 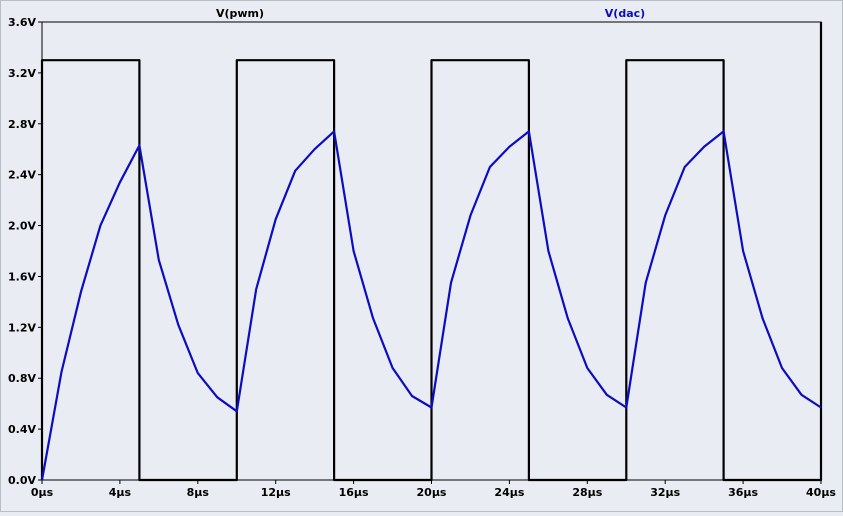 I want to click on x-tick-label: 12µs, so click(x=276, y=492).